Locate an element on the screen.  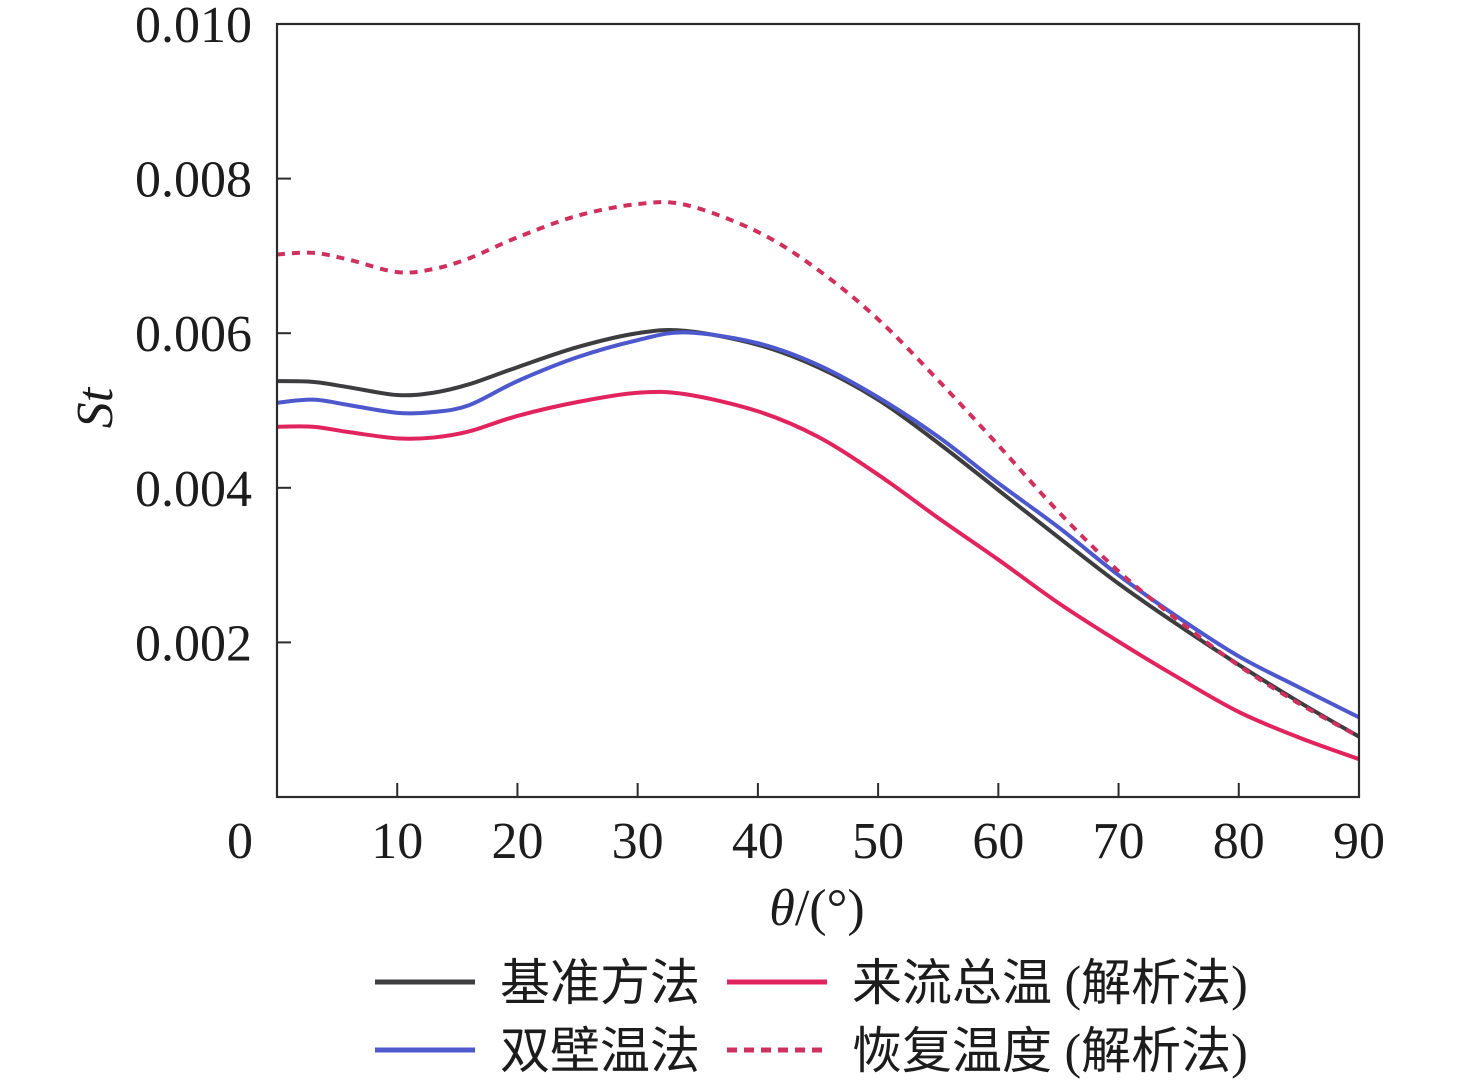
y-tick-label: 0.008 is located at coordinates (193, 180).